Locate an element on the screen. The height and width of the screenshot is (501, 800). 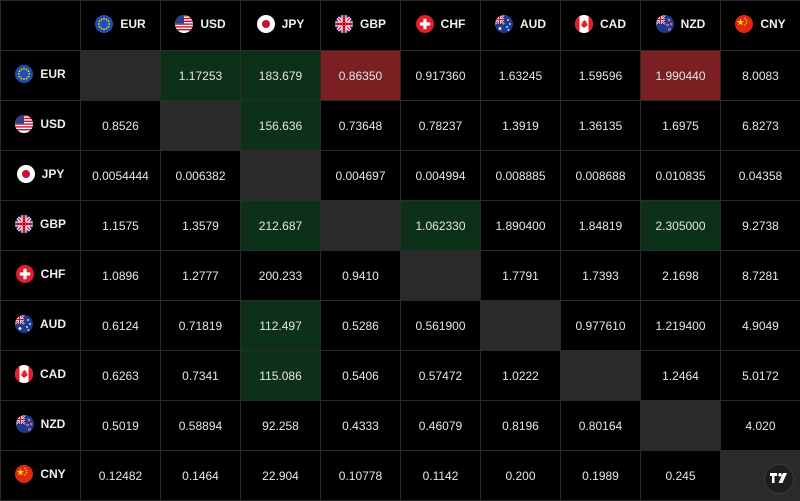
rate-cell: 0.78237 is located at coordinates (441, 126).